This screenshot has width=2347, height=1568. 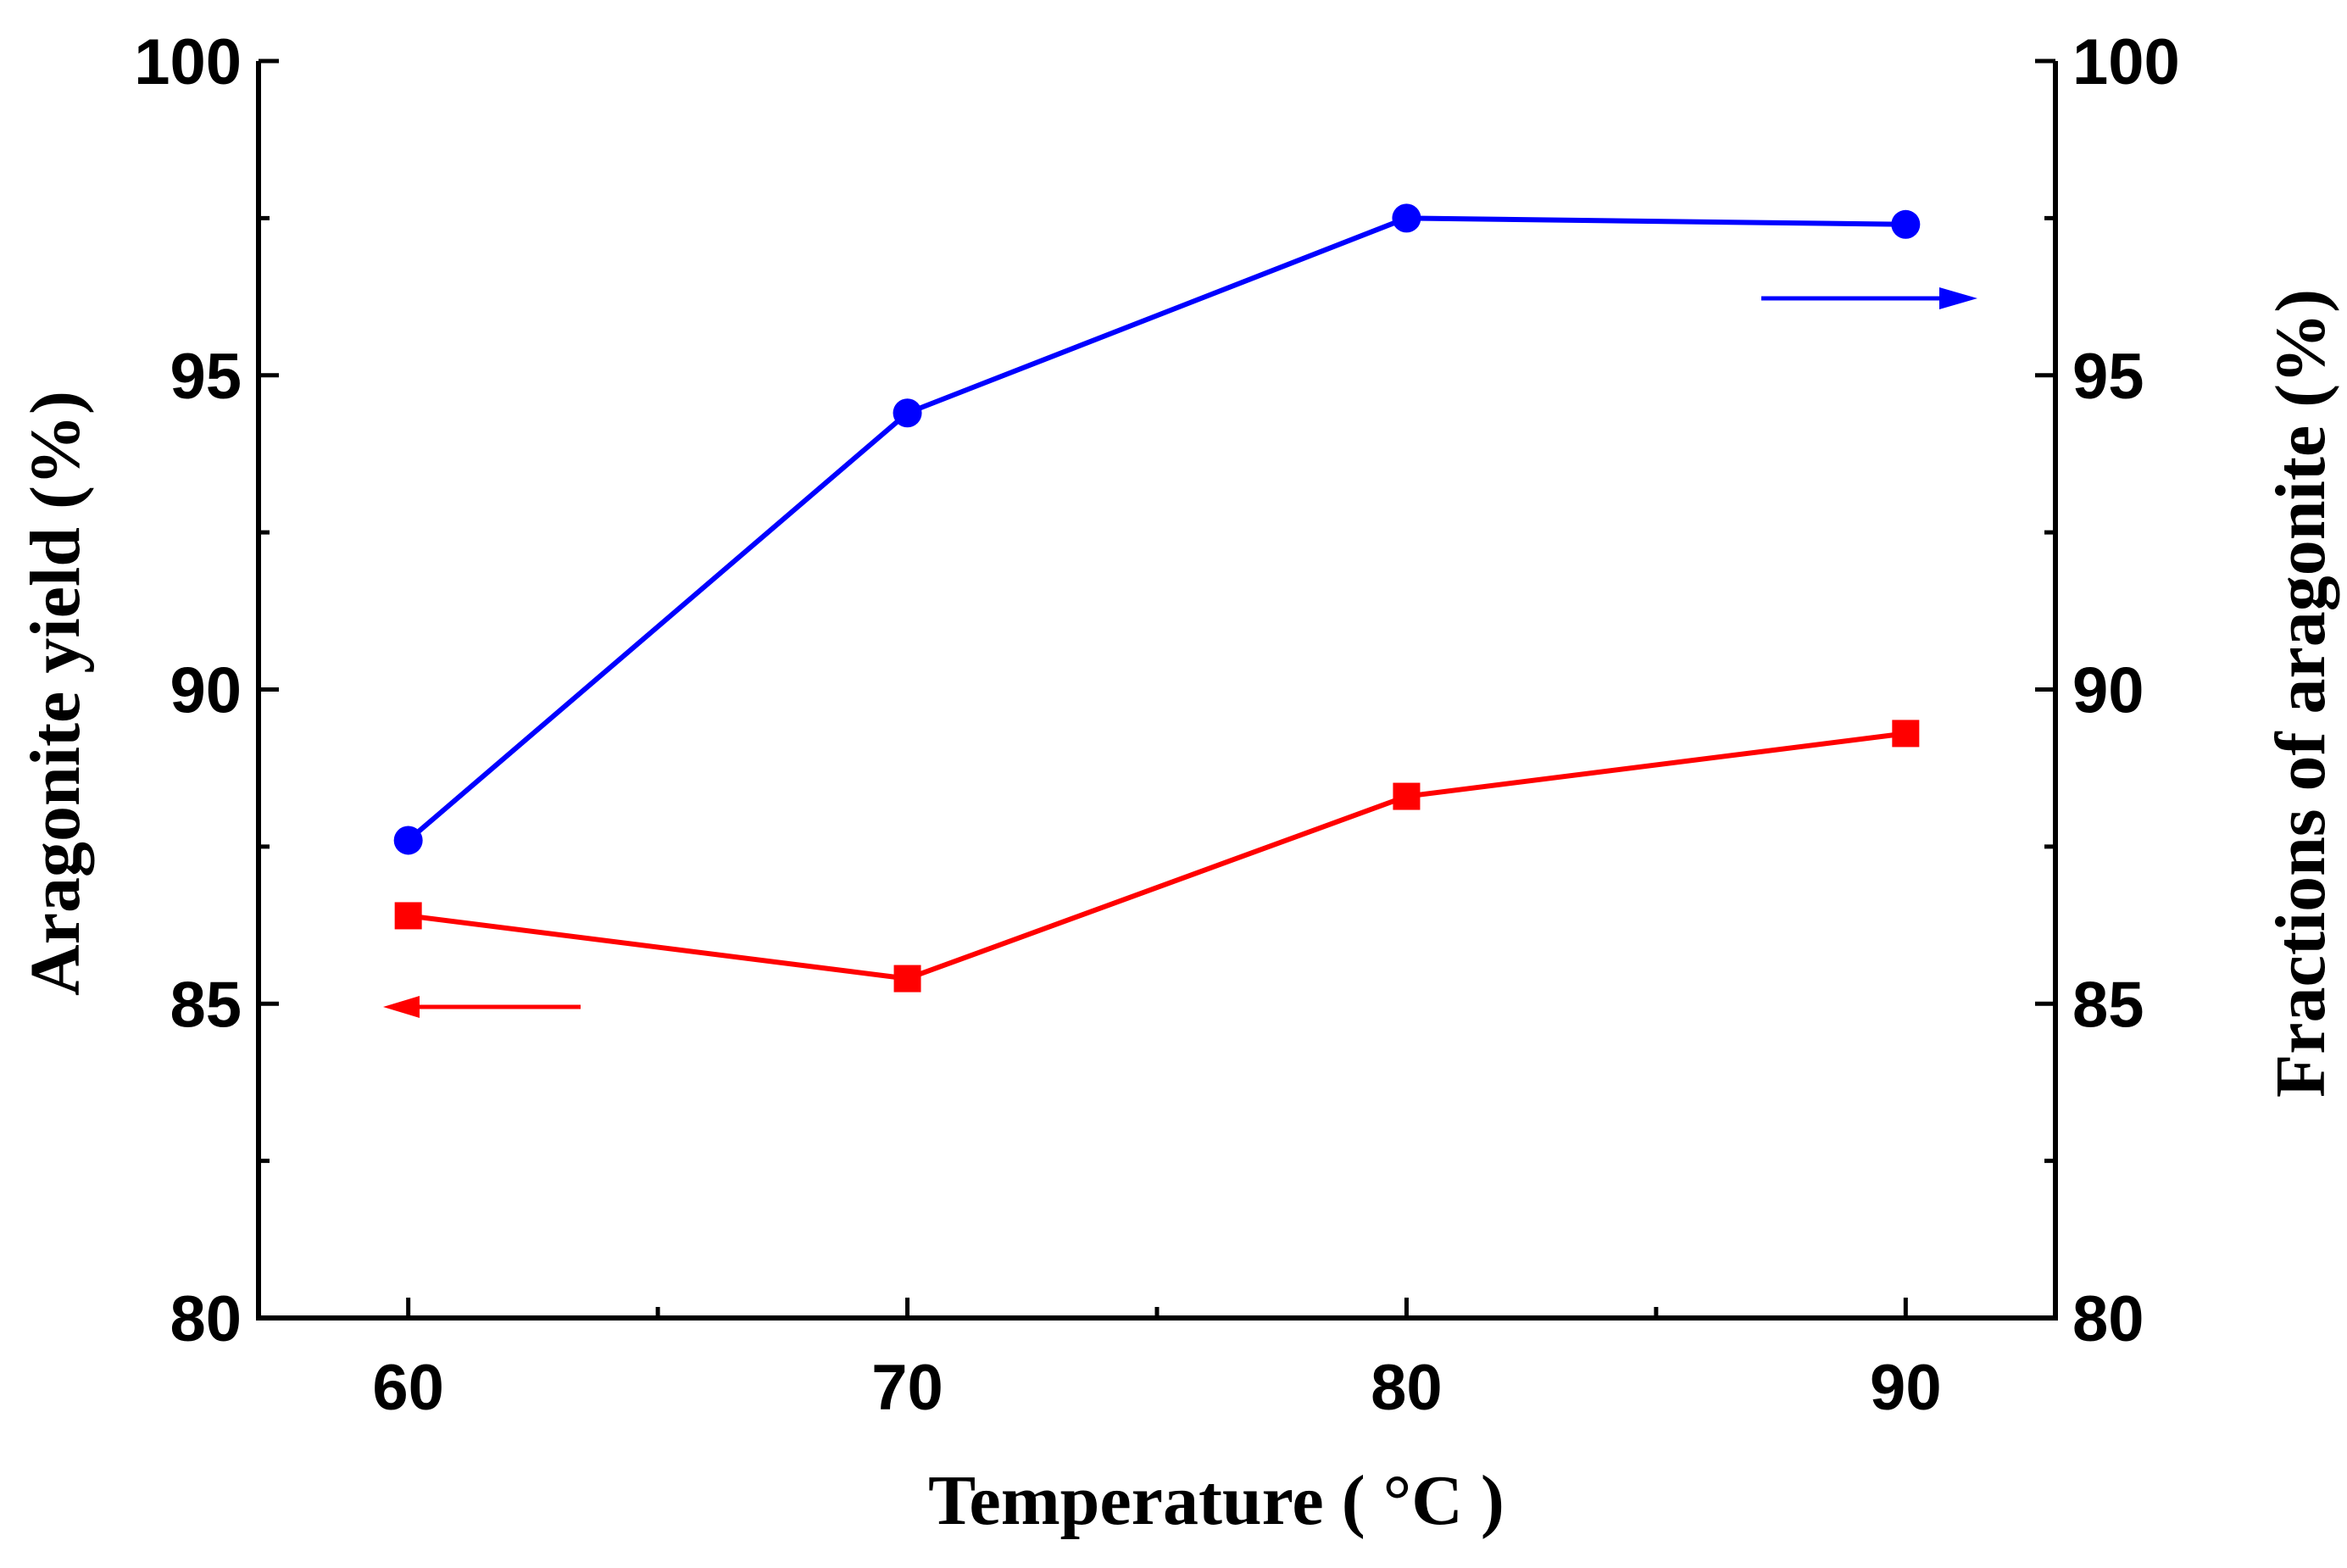 What do you see at coordinates (907, 1388) in the screenshot?
I see `x-tick-label: 70` at bounding box center [907, 1388].